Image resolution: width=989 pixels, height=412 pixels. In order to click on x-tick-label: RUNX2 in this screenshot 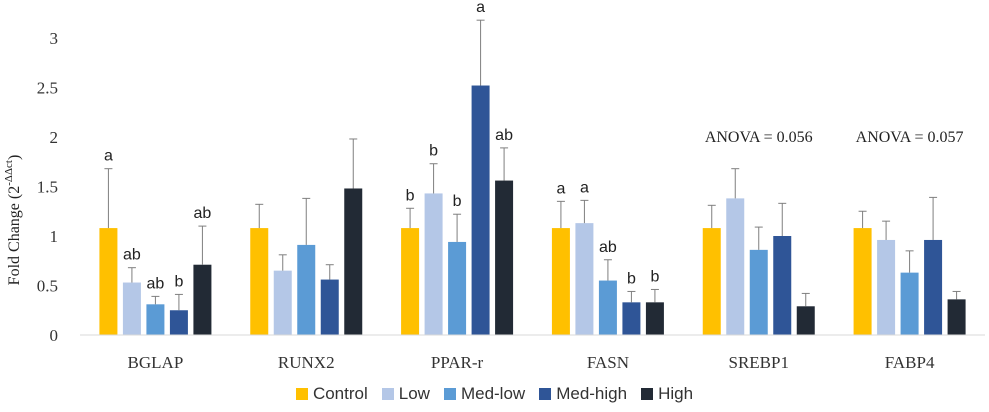, I will do `click(306, 362)`.